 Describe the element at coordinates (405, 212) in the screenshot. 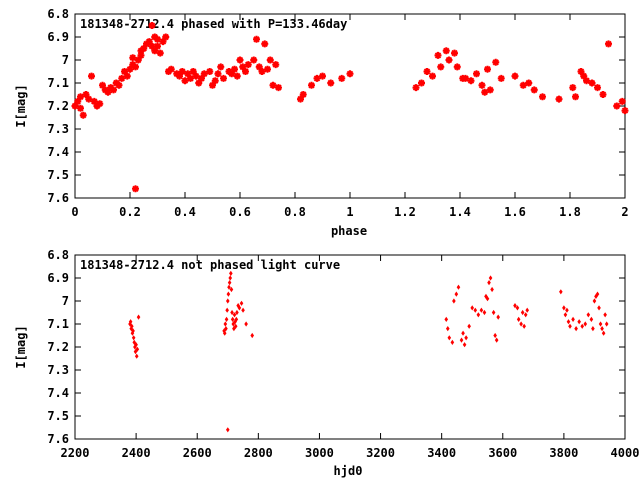

I see `x-tick-label: 1.2` at that location.